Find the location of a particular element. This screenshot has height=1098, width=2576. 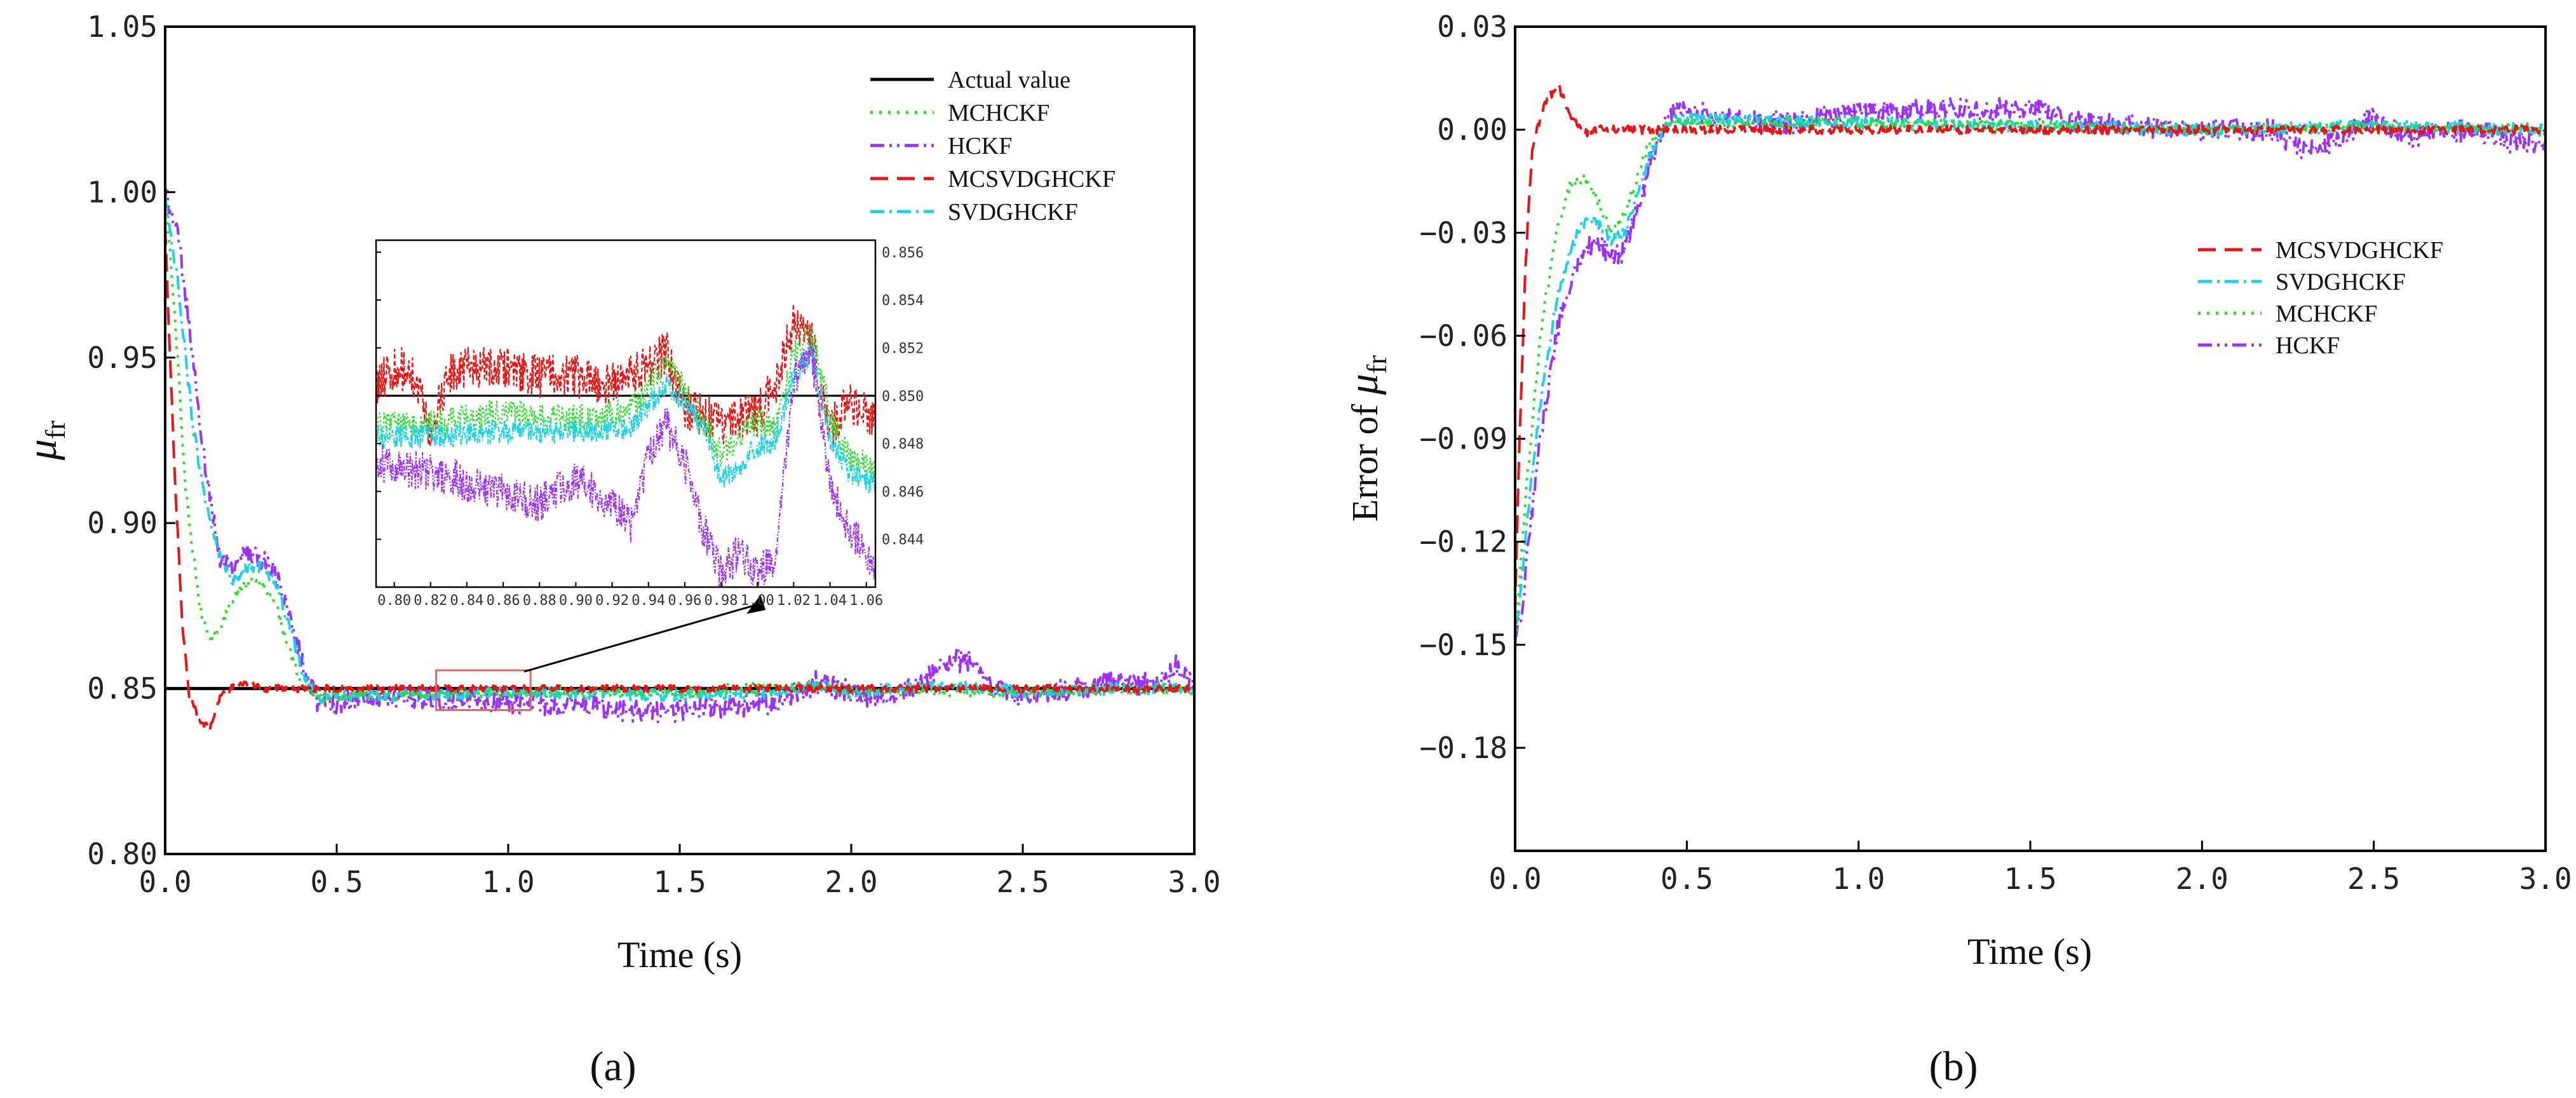

panel-a-y-tick-label: 0.90 is located at coordinates (122, 523).